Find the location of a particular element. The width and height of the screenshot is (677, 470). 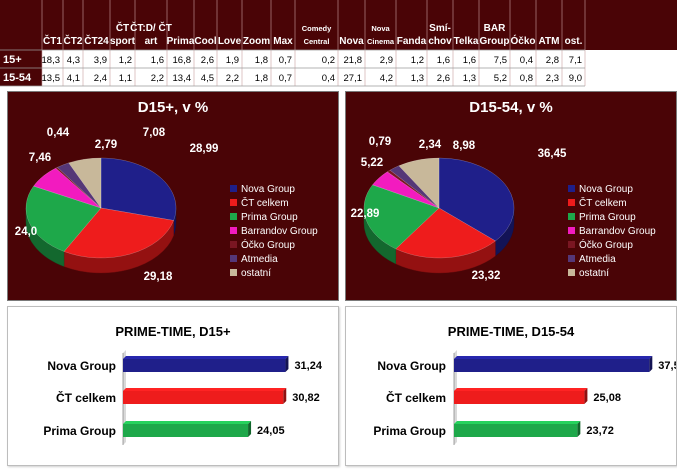

table-column-header: BAR Group is located at coordinates (495, 35).